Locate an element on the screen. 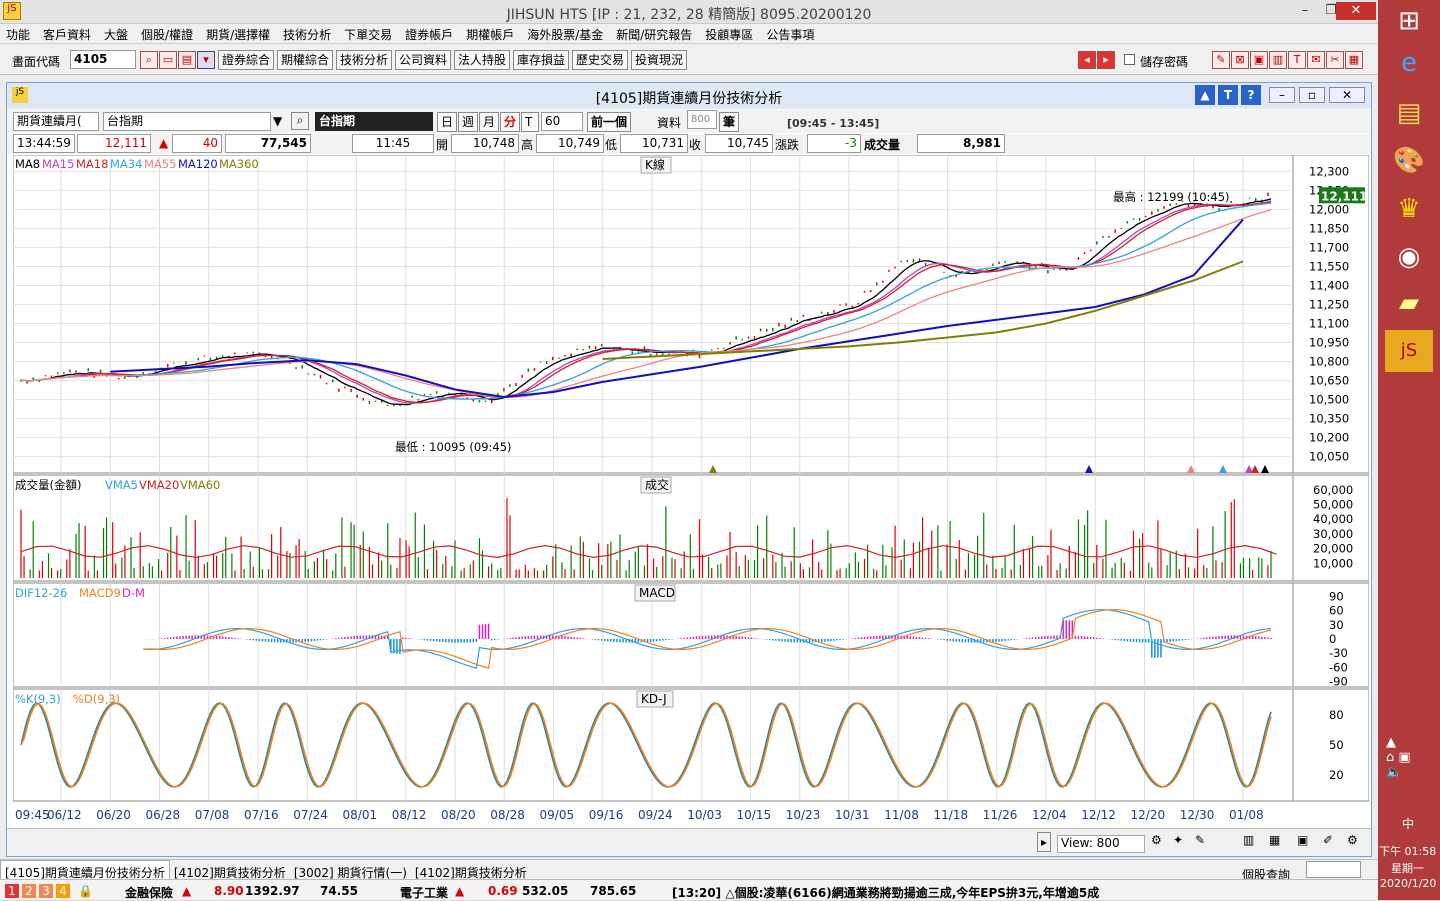  tool-icon: ✦ is located at coordinates (1178, 840).